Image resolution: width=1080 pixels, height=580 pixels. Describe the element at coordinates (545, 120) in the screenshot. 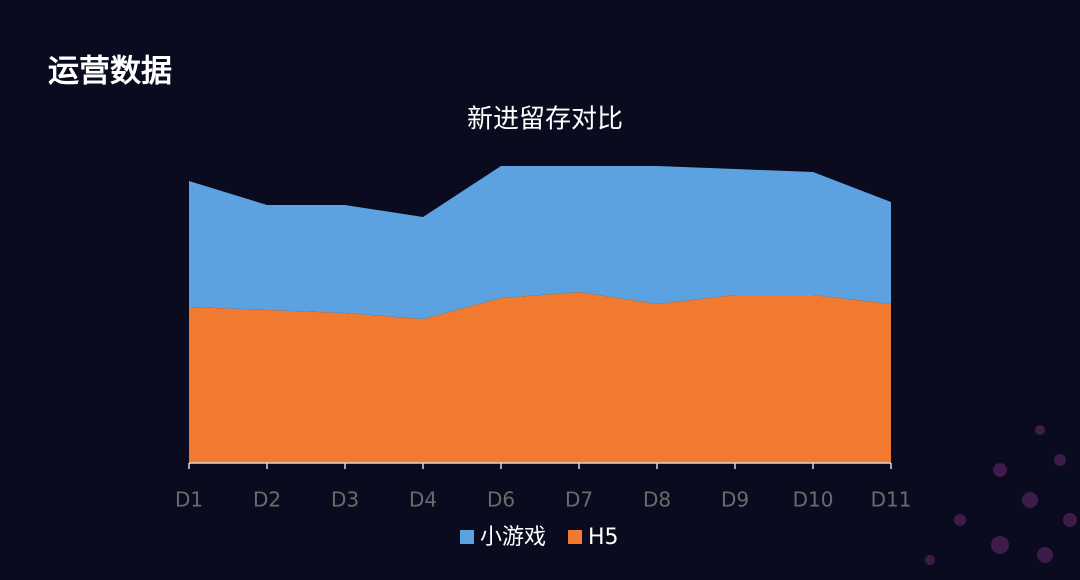

I see `chart-title: 新进留存对比` at that location.